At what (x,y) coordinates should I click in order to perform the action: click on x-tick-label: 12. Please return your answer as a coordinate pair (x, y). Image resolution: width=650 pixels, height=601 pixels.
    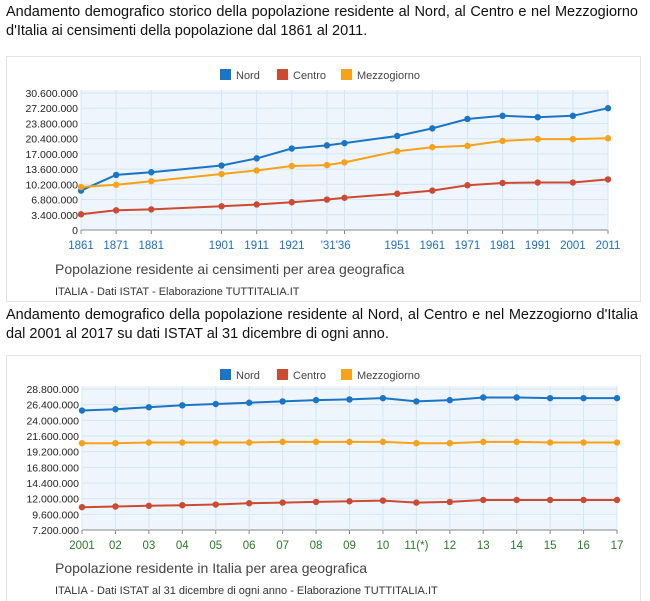
    Looking at the image, I should click on (449, 546).